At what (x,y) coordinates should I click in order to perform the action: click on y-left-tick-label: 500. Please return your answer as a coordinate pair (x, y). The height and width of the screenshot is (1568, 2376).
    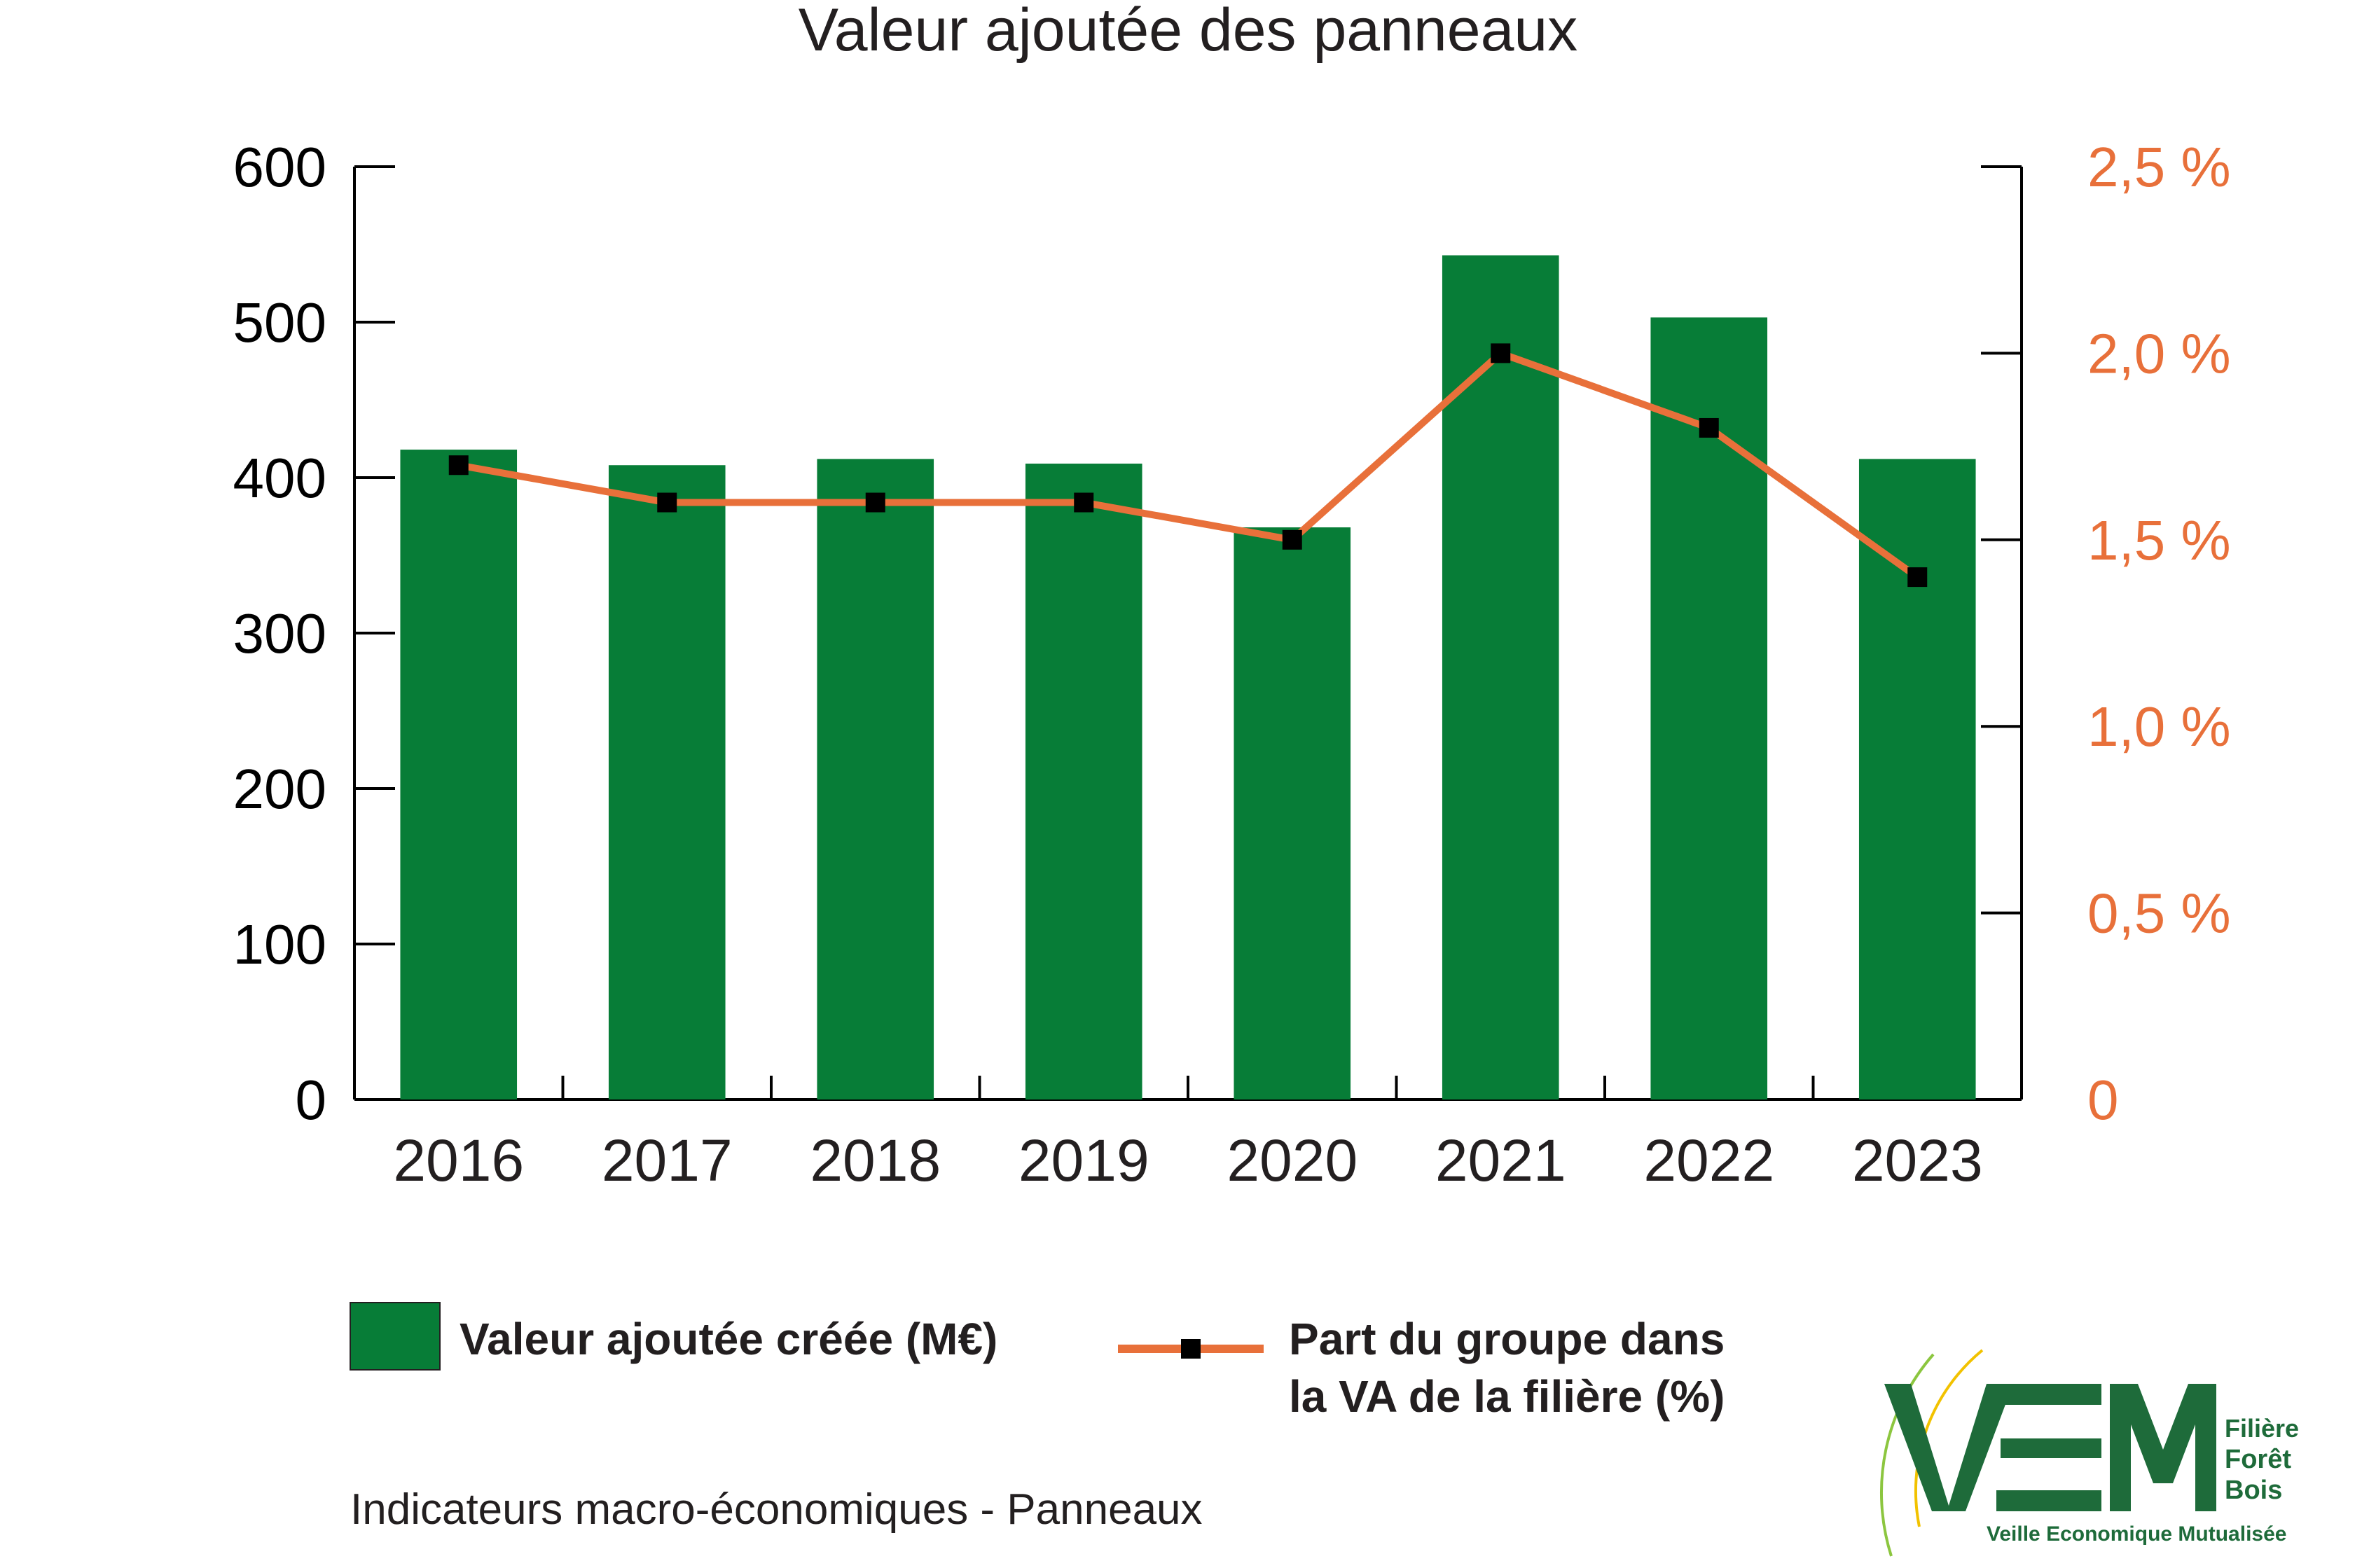
    Looking at the image, I should click on (279, 322).